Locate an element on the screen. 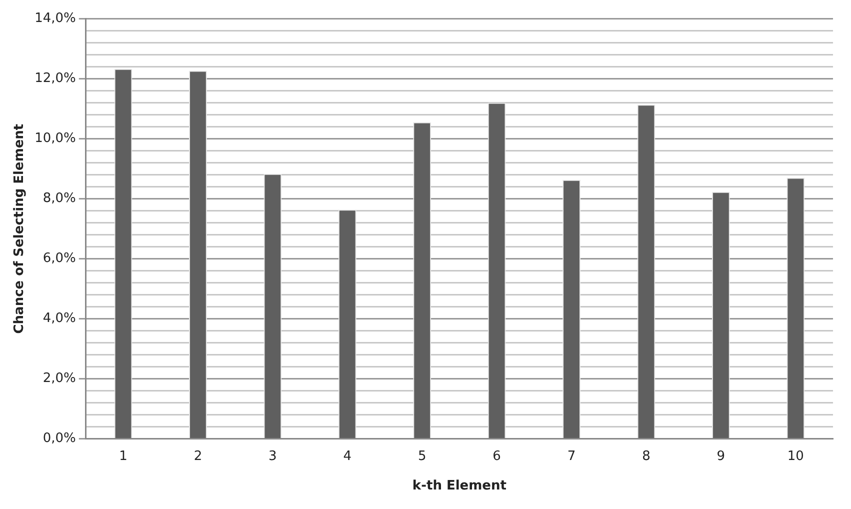  x-tick-label: 8 is located at coordinates (646, 456).